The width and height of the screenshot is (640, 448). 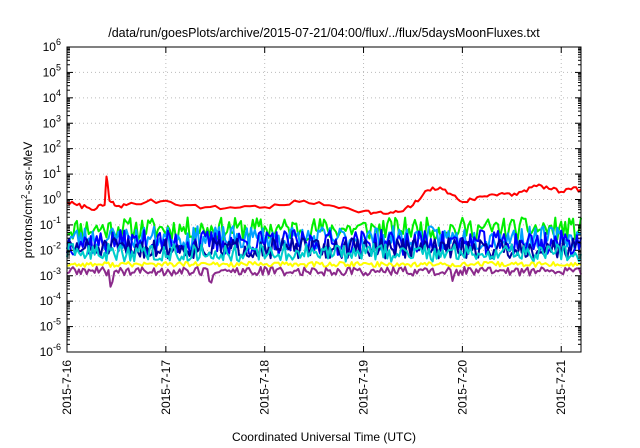 What do you see at coordinates (561, 387) in the screenshot?
I see `x-tick-label: 2015-7-21` at bounding box center [561, 387].